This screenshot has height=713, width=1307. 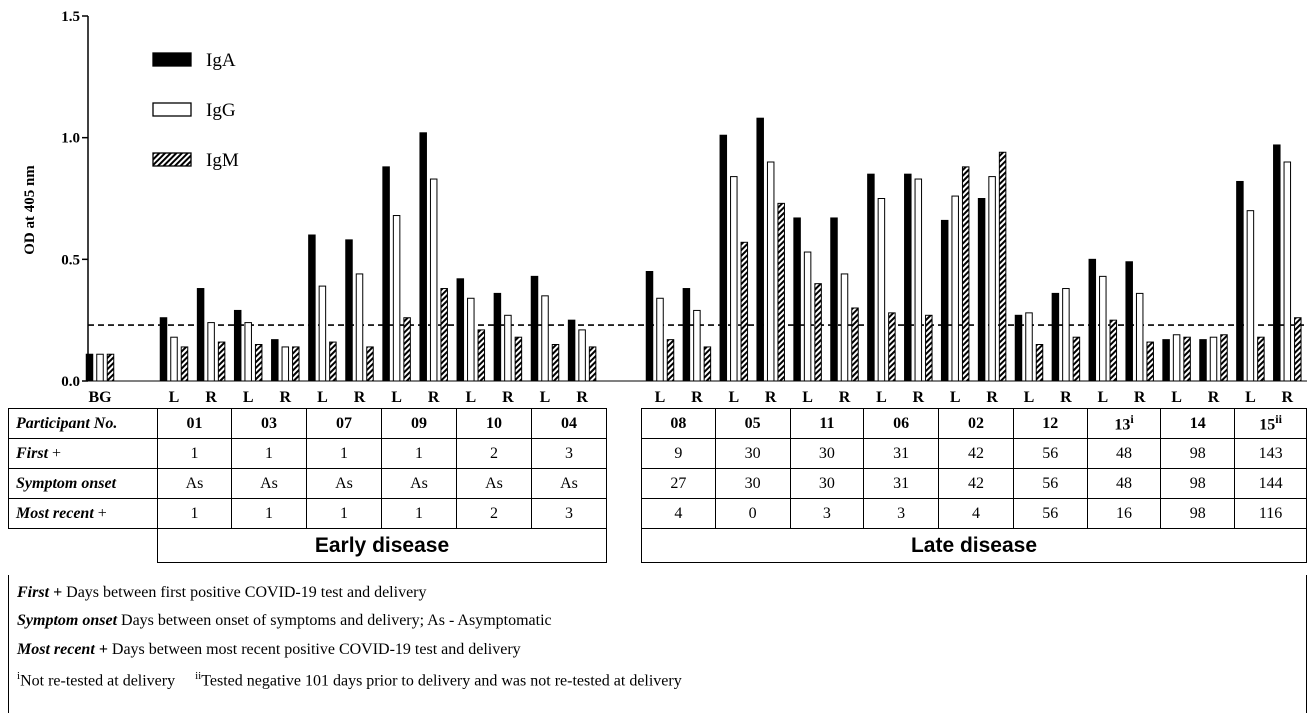 I want to click on row-label-participant: Participant No., so click(x=83, y=423).